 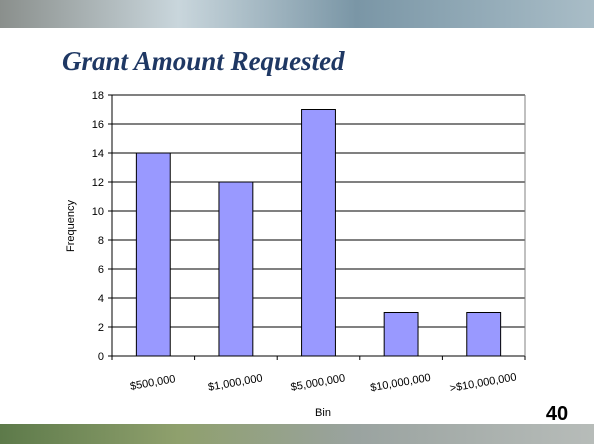 What do you see at coordinates (297, 434) in the screenshot?
I see `footer-strip` at bounding box center [297, 434].